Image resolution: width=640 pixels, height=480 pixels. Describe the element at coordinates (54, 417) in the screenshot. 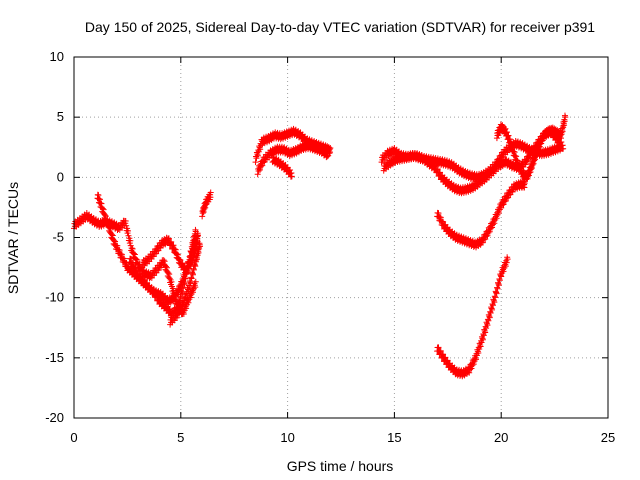

I see `y-tick-label: -20` at that location.